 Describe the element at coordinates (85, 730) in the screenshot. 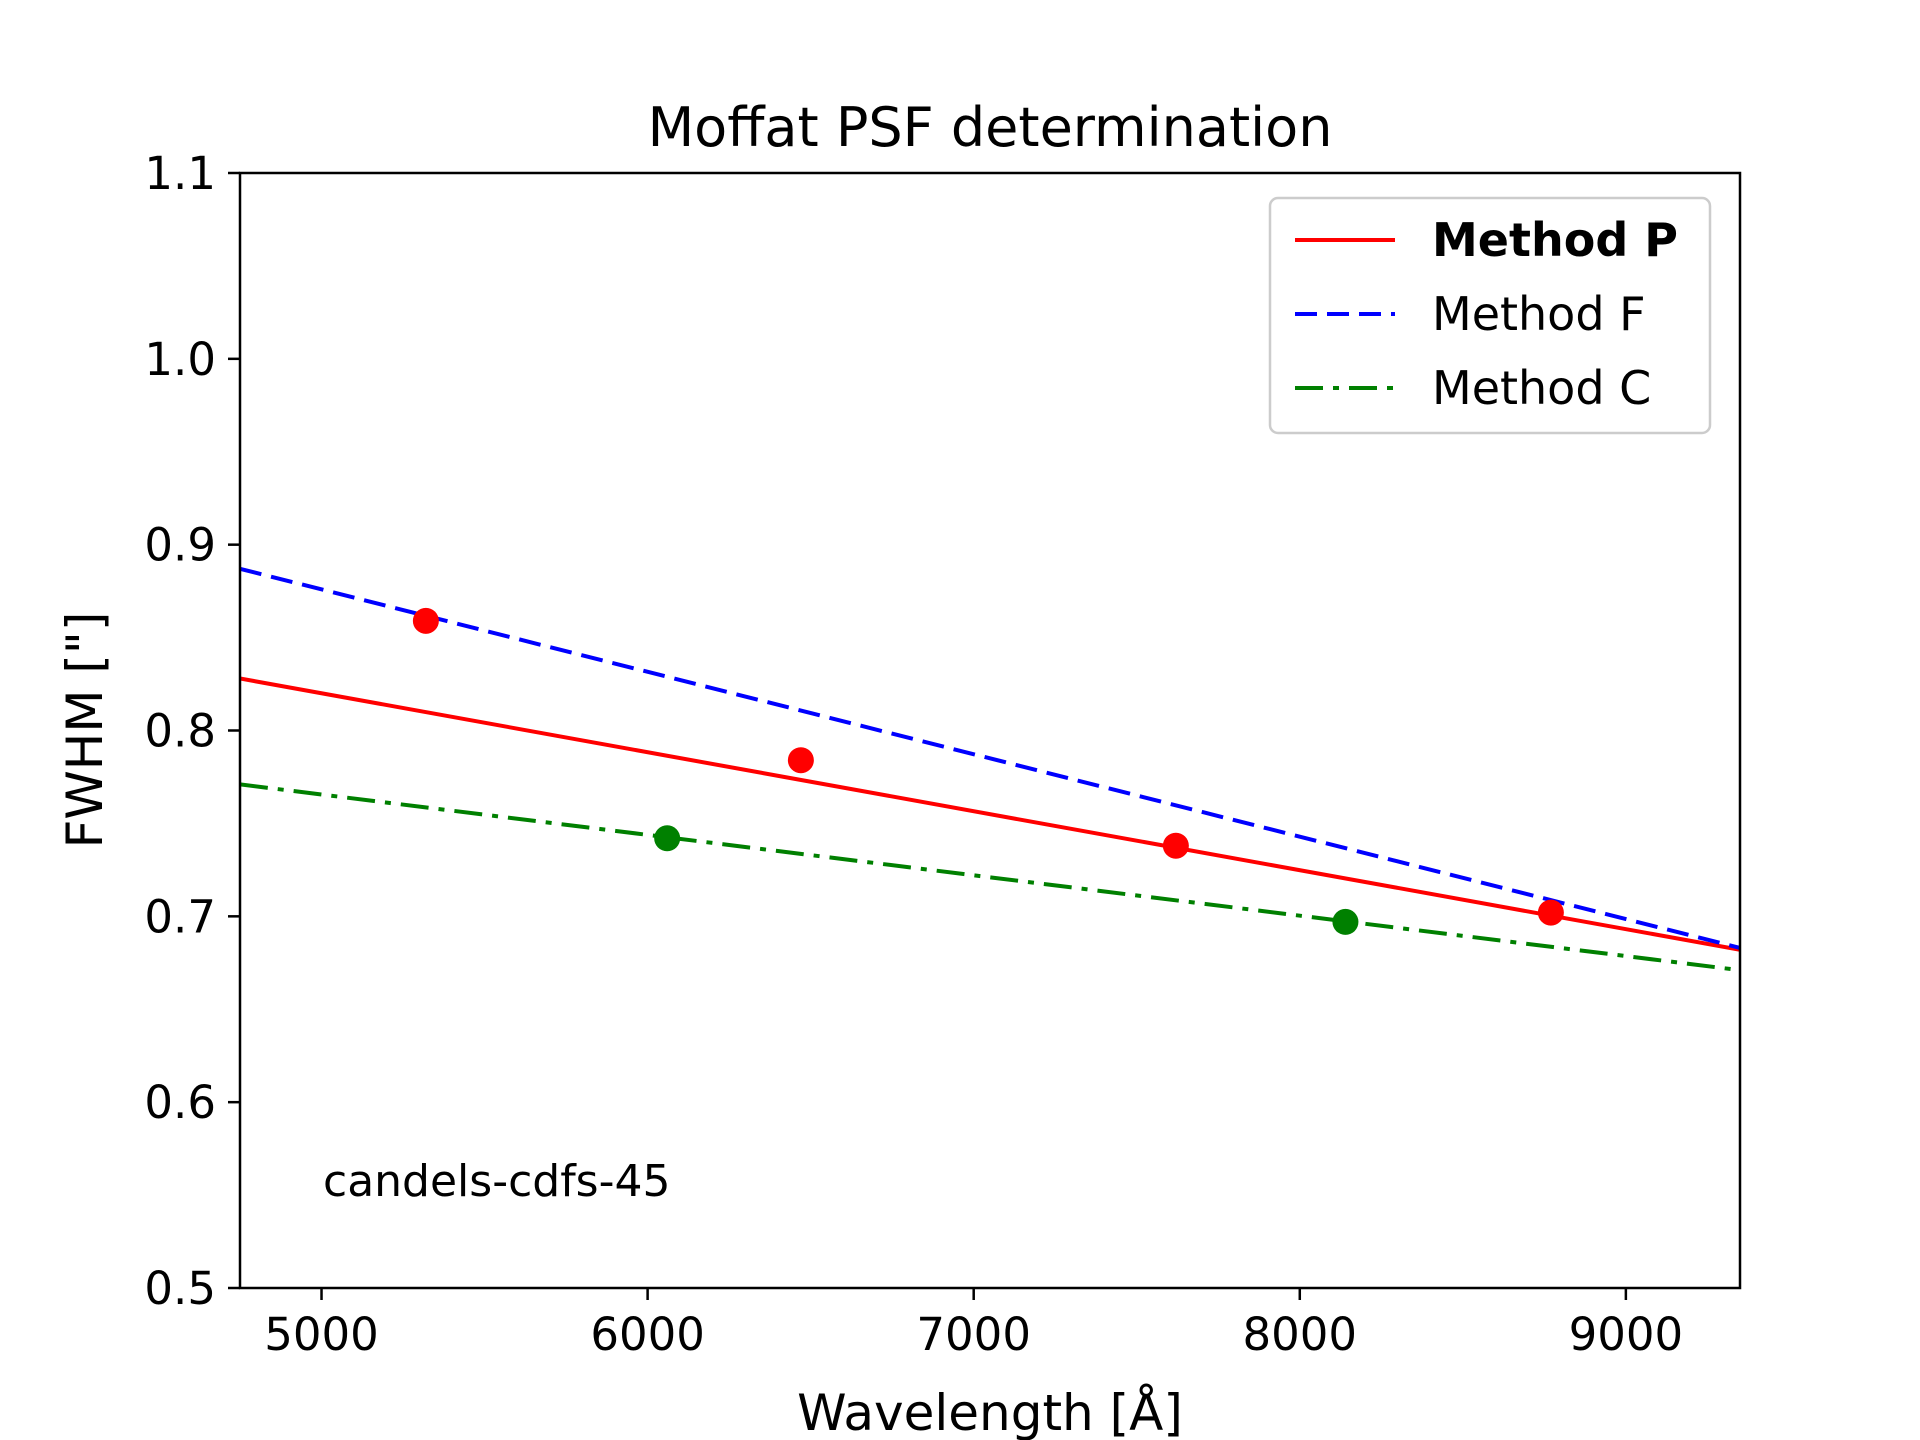

I see `y-axis-label: FWHM ["]` at that location.